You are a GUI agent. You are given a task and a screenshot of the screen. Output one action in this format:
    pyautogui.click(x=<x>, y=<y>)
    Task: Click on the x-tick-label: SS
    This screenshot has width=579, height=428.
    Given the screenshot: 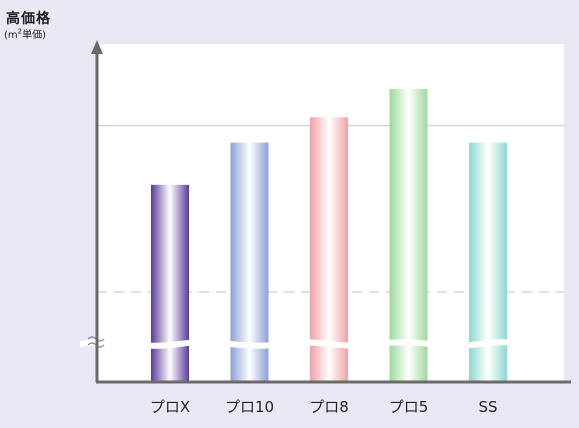 What is the action you would take?
    pyautogui.click(x=487, y=407)
    